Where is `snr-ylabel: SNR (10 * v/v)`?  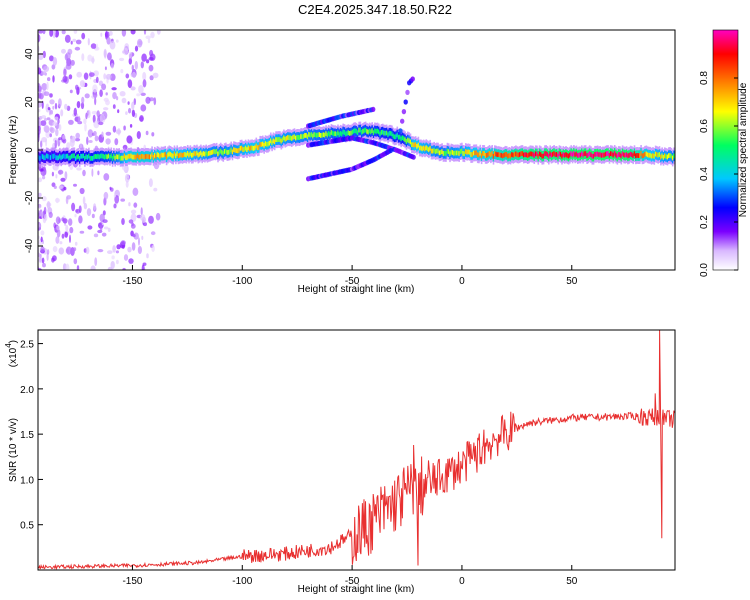 snr-ylabel: SNR (10 * v/v) is located at coordinates (13, 450).